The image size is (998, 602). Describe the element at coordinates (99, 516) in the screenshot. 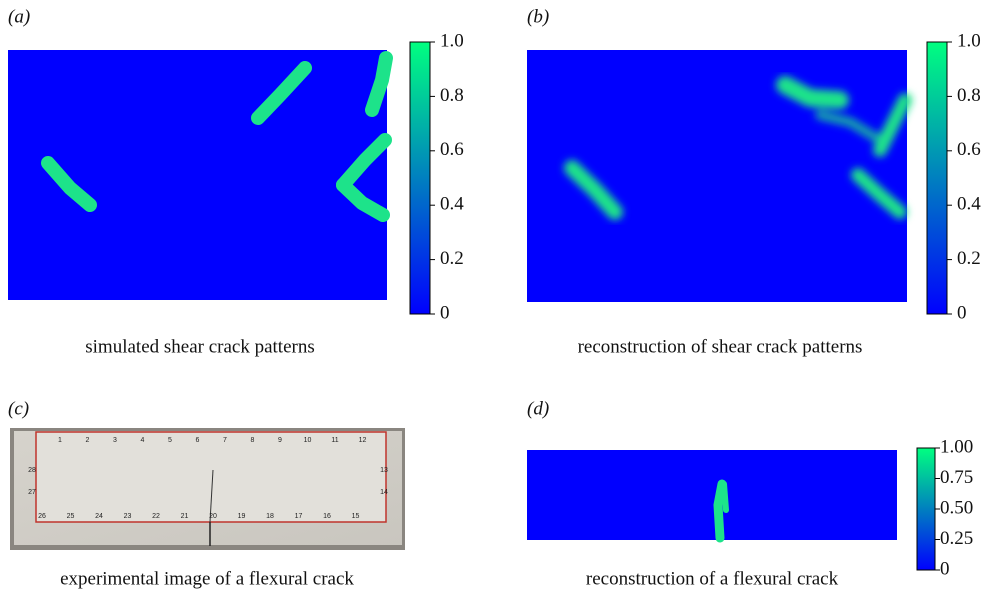

I see `photo-label: 24` at that location.